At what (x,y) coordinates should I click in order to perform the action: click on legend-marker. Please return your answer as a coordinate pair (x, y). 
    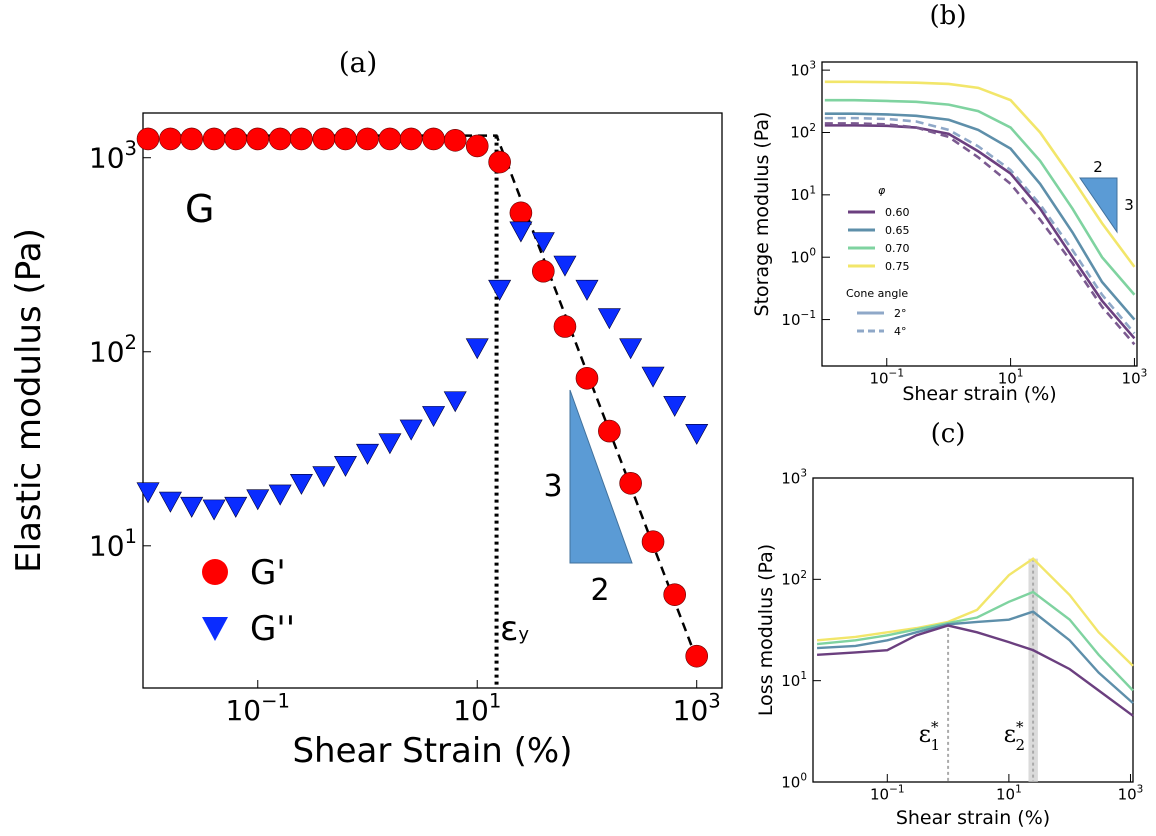
    Looking at the image, I should click on (215, 572).